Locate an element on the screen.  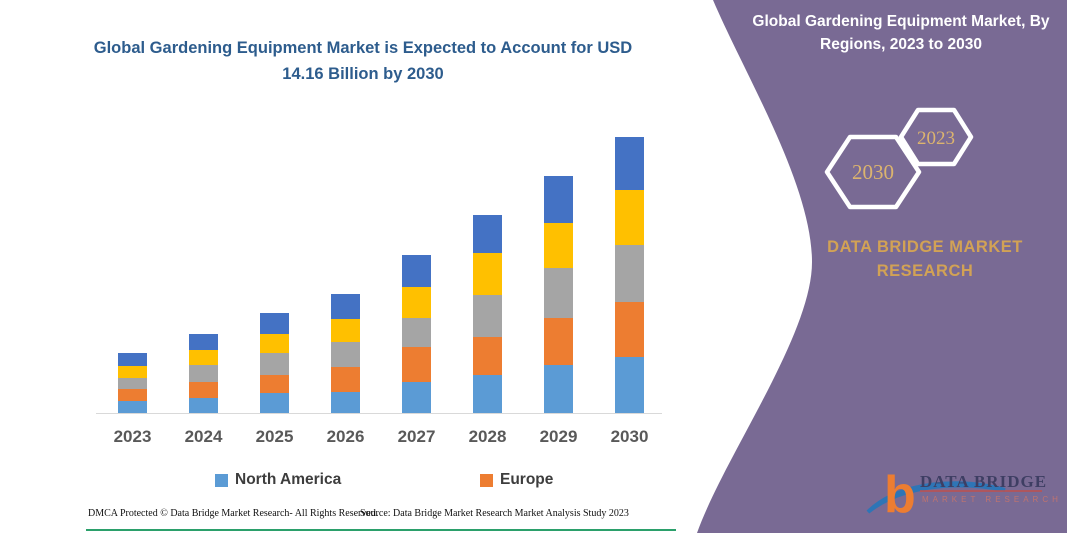
bar-segment-2024-Europe is located at coordinates (203, 390).